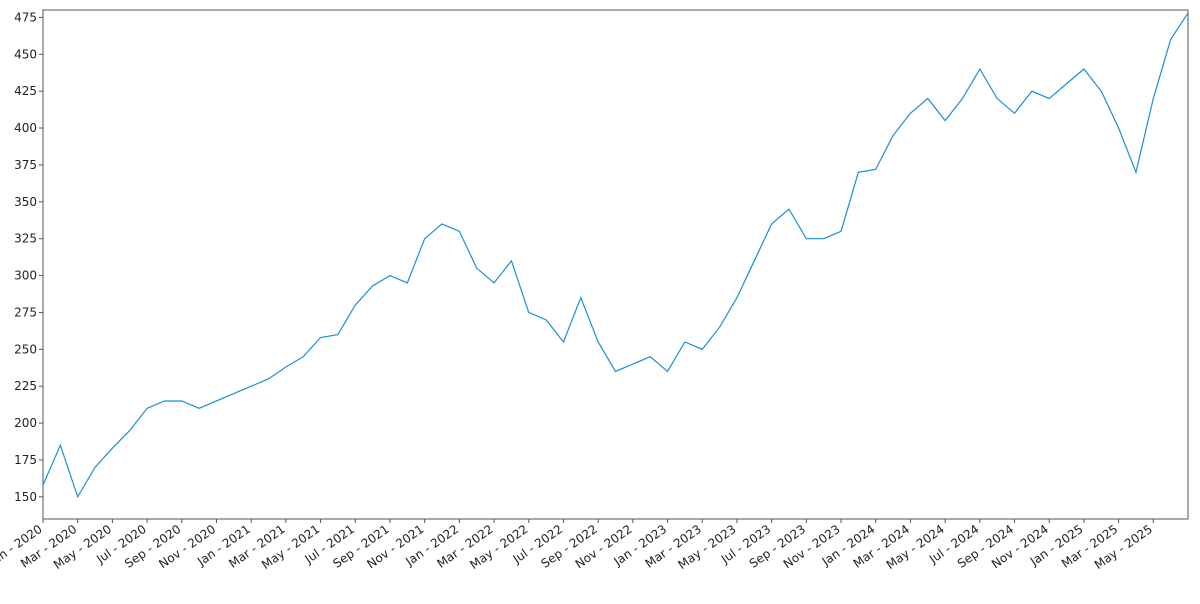 The height and width of the screenshot is (604, 1200). What do you see at coordinates (25, 349) in the screenshot?
I see `y-tick-label: 250` at bounding box center [25, 349].